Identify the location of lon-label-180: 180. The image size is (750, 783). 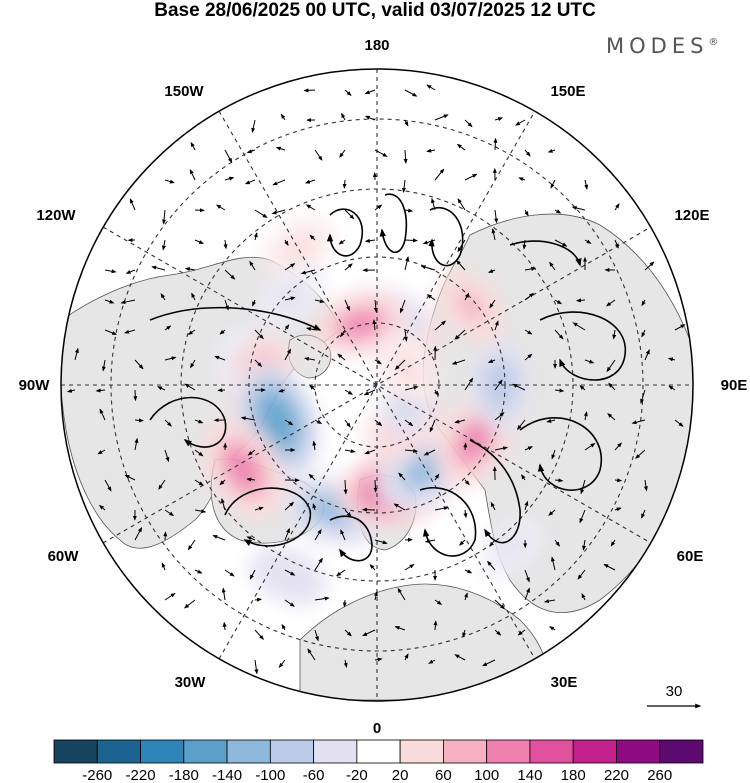
(376, 45).